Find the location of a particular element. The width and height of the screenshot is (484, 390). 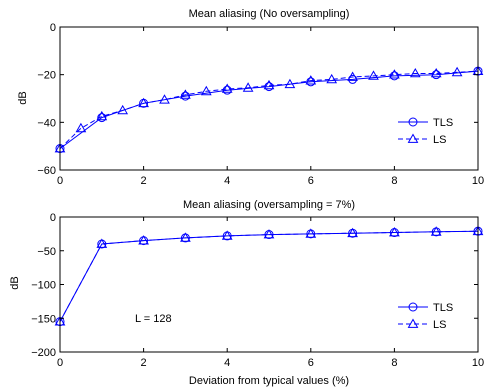

annotation-l-128: L = 128 is located at coordinates (153, 319).